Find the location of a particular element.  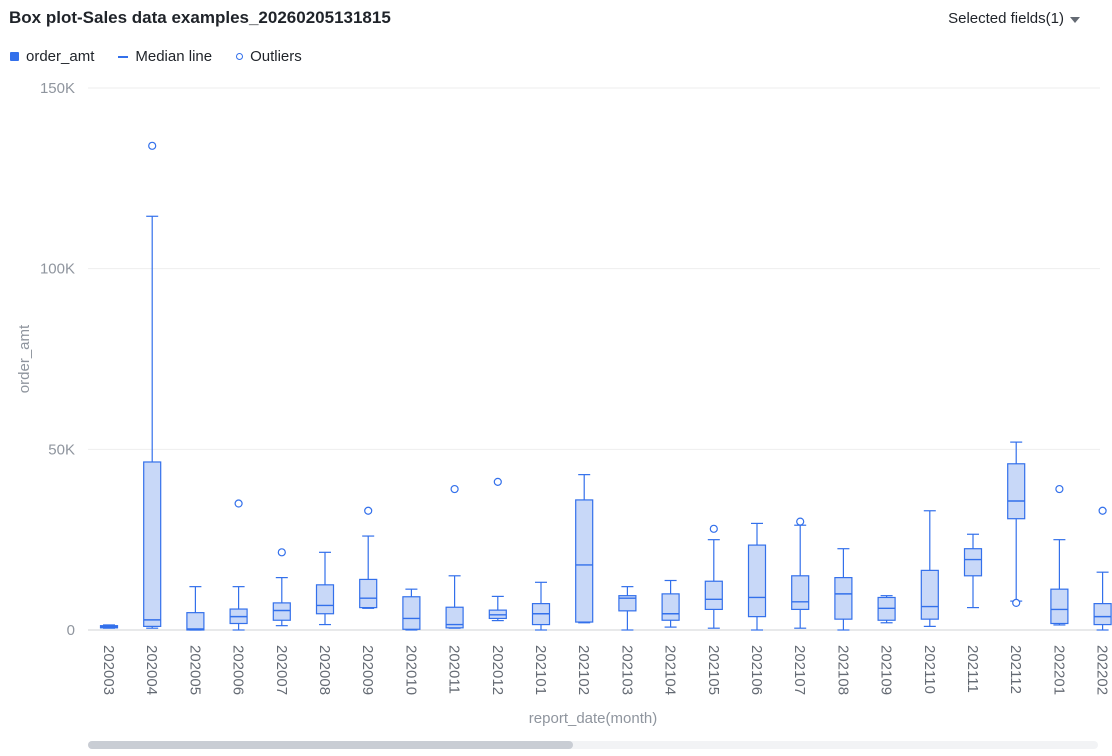

x-tick-label: 202011 is located at coordinates (454, 669).